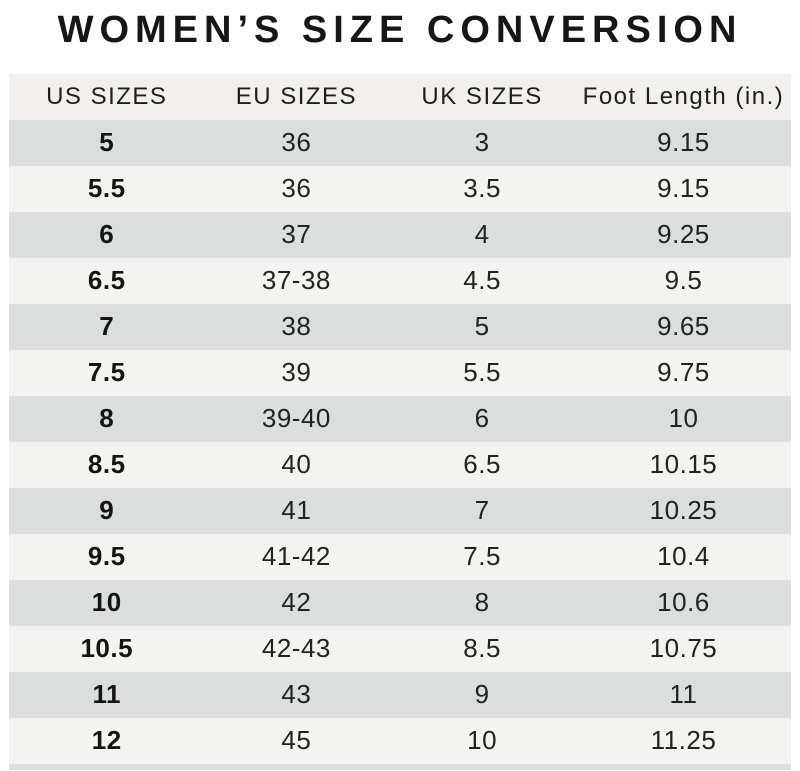 The height and width of the screenshot is (771, 800). What do you see at coordinates (482, 510) in the screenshot?
I see `cell-uk-size: 7` at bounding box center [482, 510].